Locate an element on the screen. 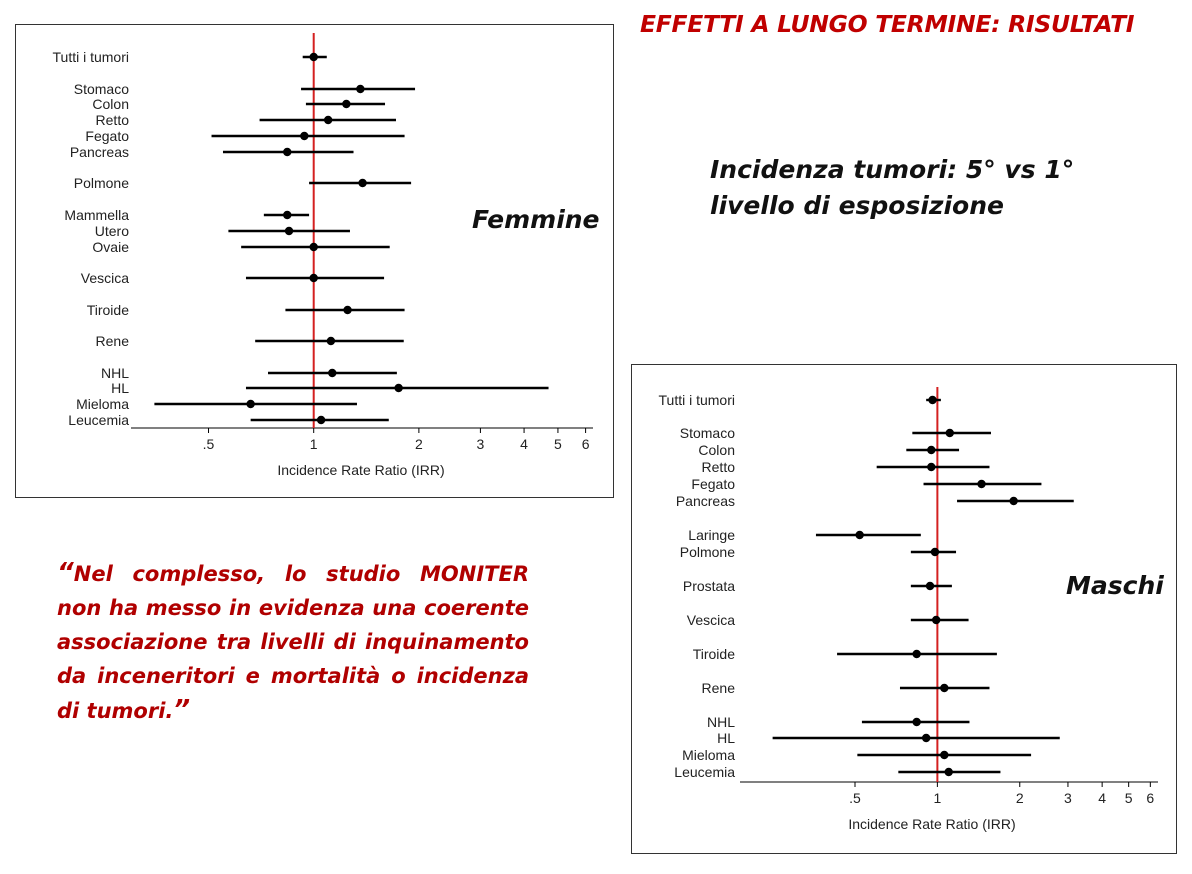  quote-close-mark: ” is located at coordinates (182, 710).